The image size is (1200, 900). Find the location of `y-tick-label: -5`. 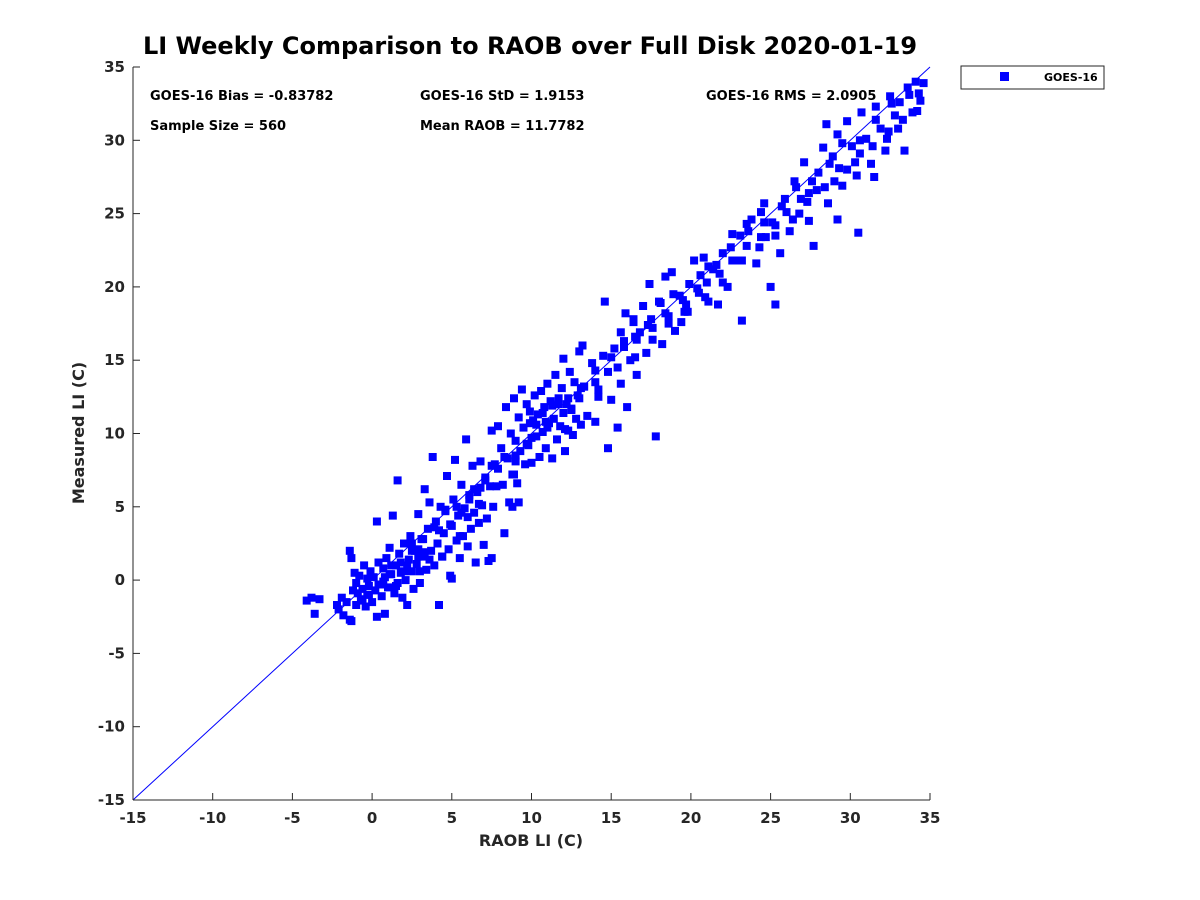

y-tick-label: -5 is located at coordinates (116, 653).